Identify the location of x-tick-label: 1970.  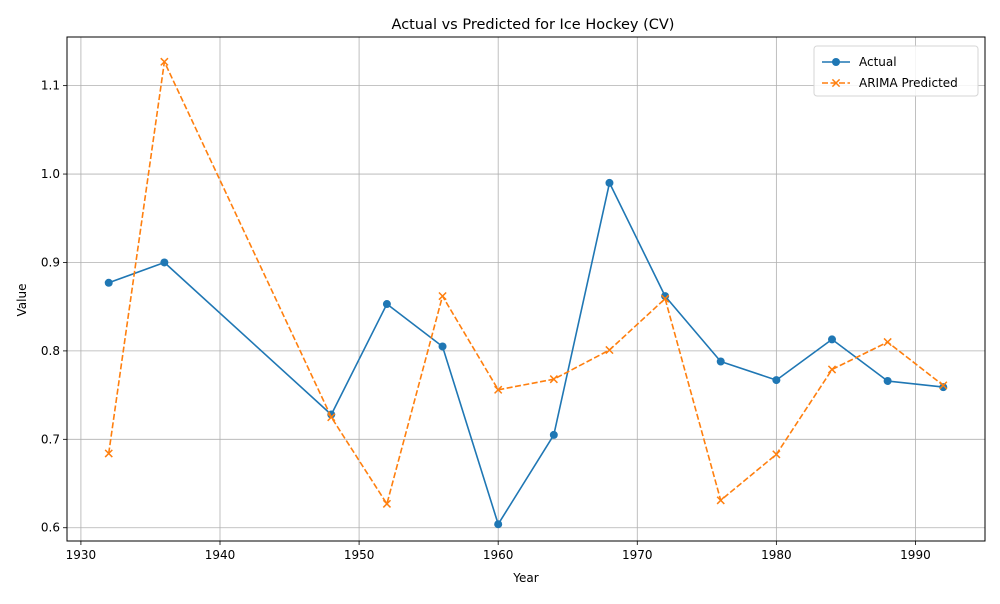
(637, 555).